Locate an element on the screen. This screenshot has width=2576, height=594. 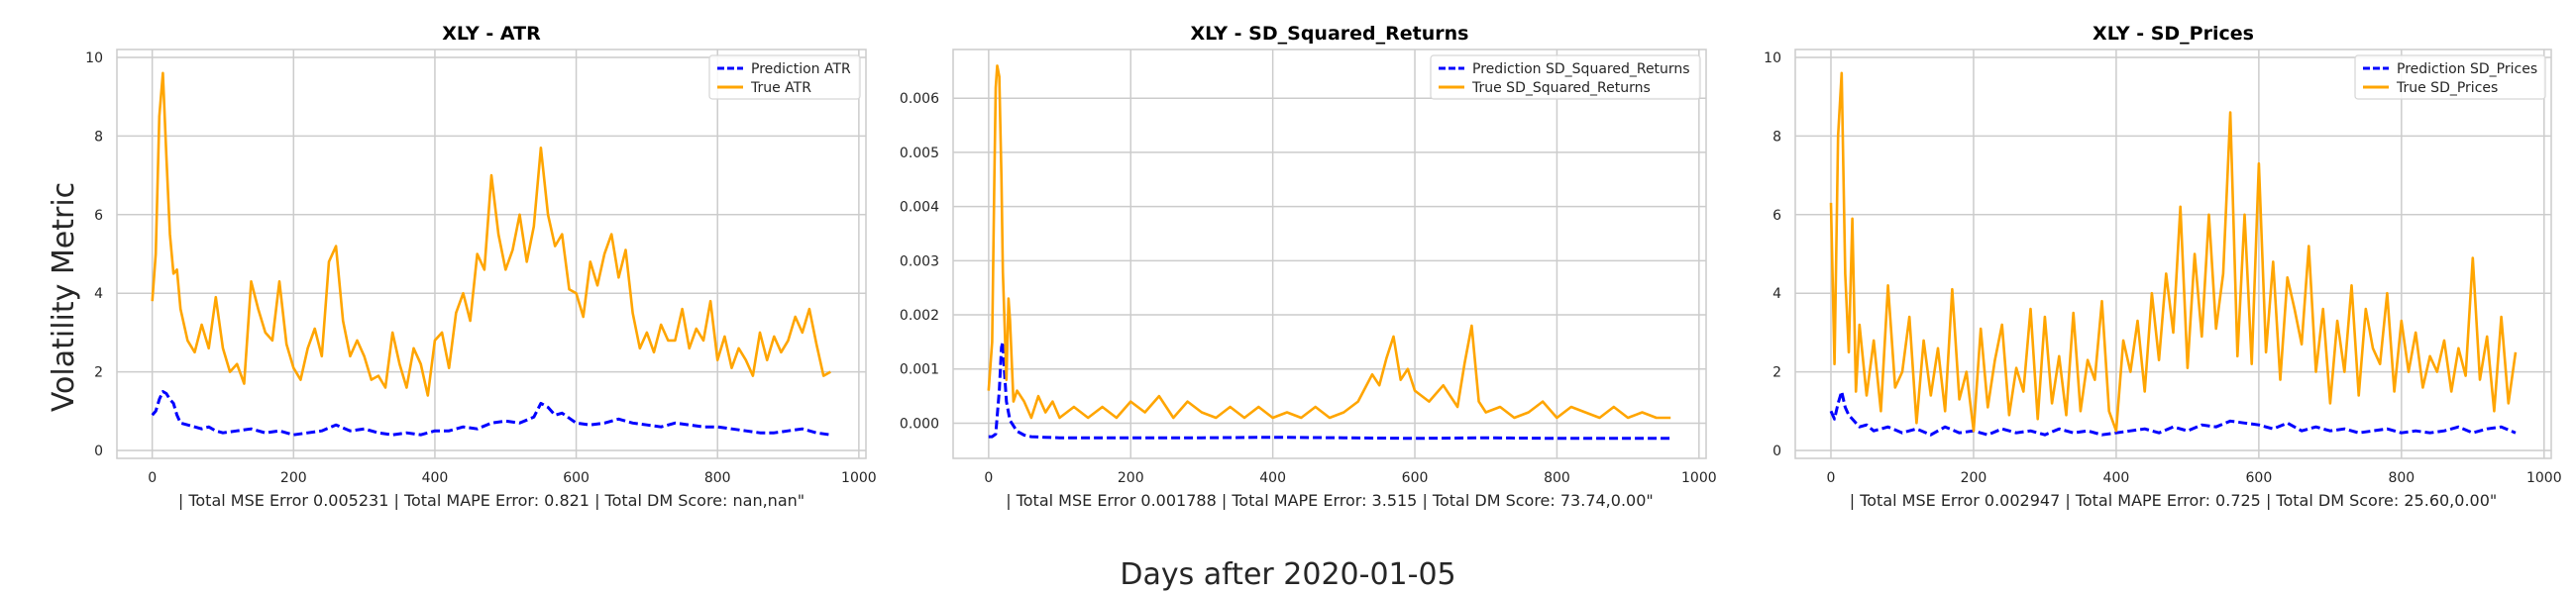
c2-ytick-1: 2 is located at coordinates (1776, 373).